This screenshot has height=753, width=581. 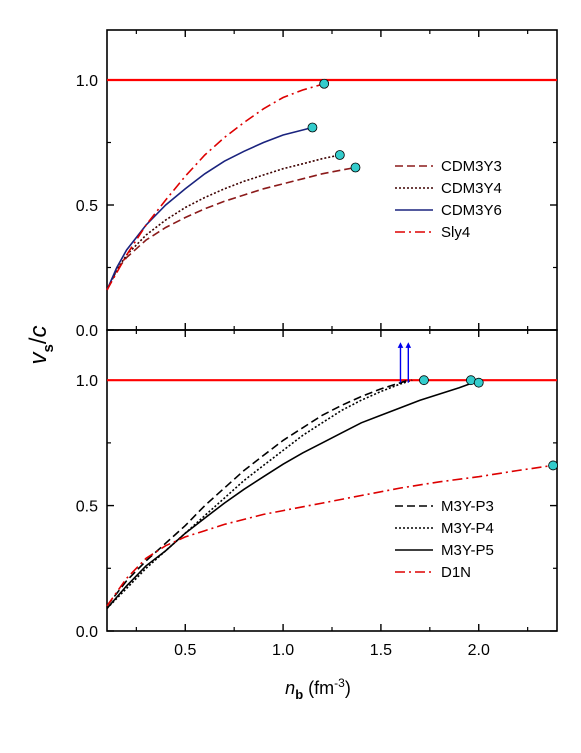 I want to click on series-line-cdm3y4, so click(x=223, y=222).